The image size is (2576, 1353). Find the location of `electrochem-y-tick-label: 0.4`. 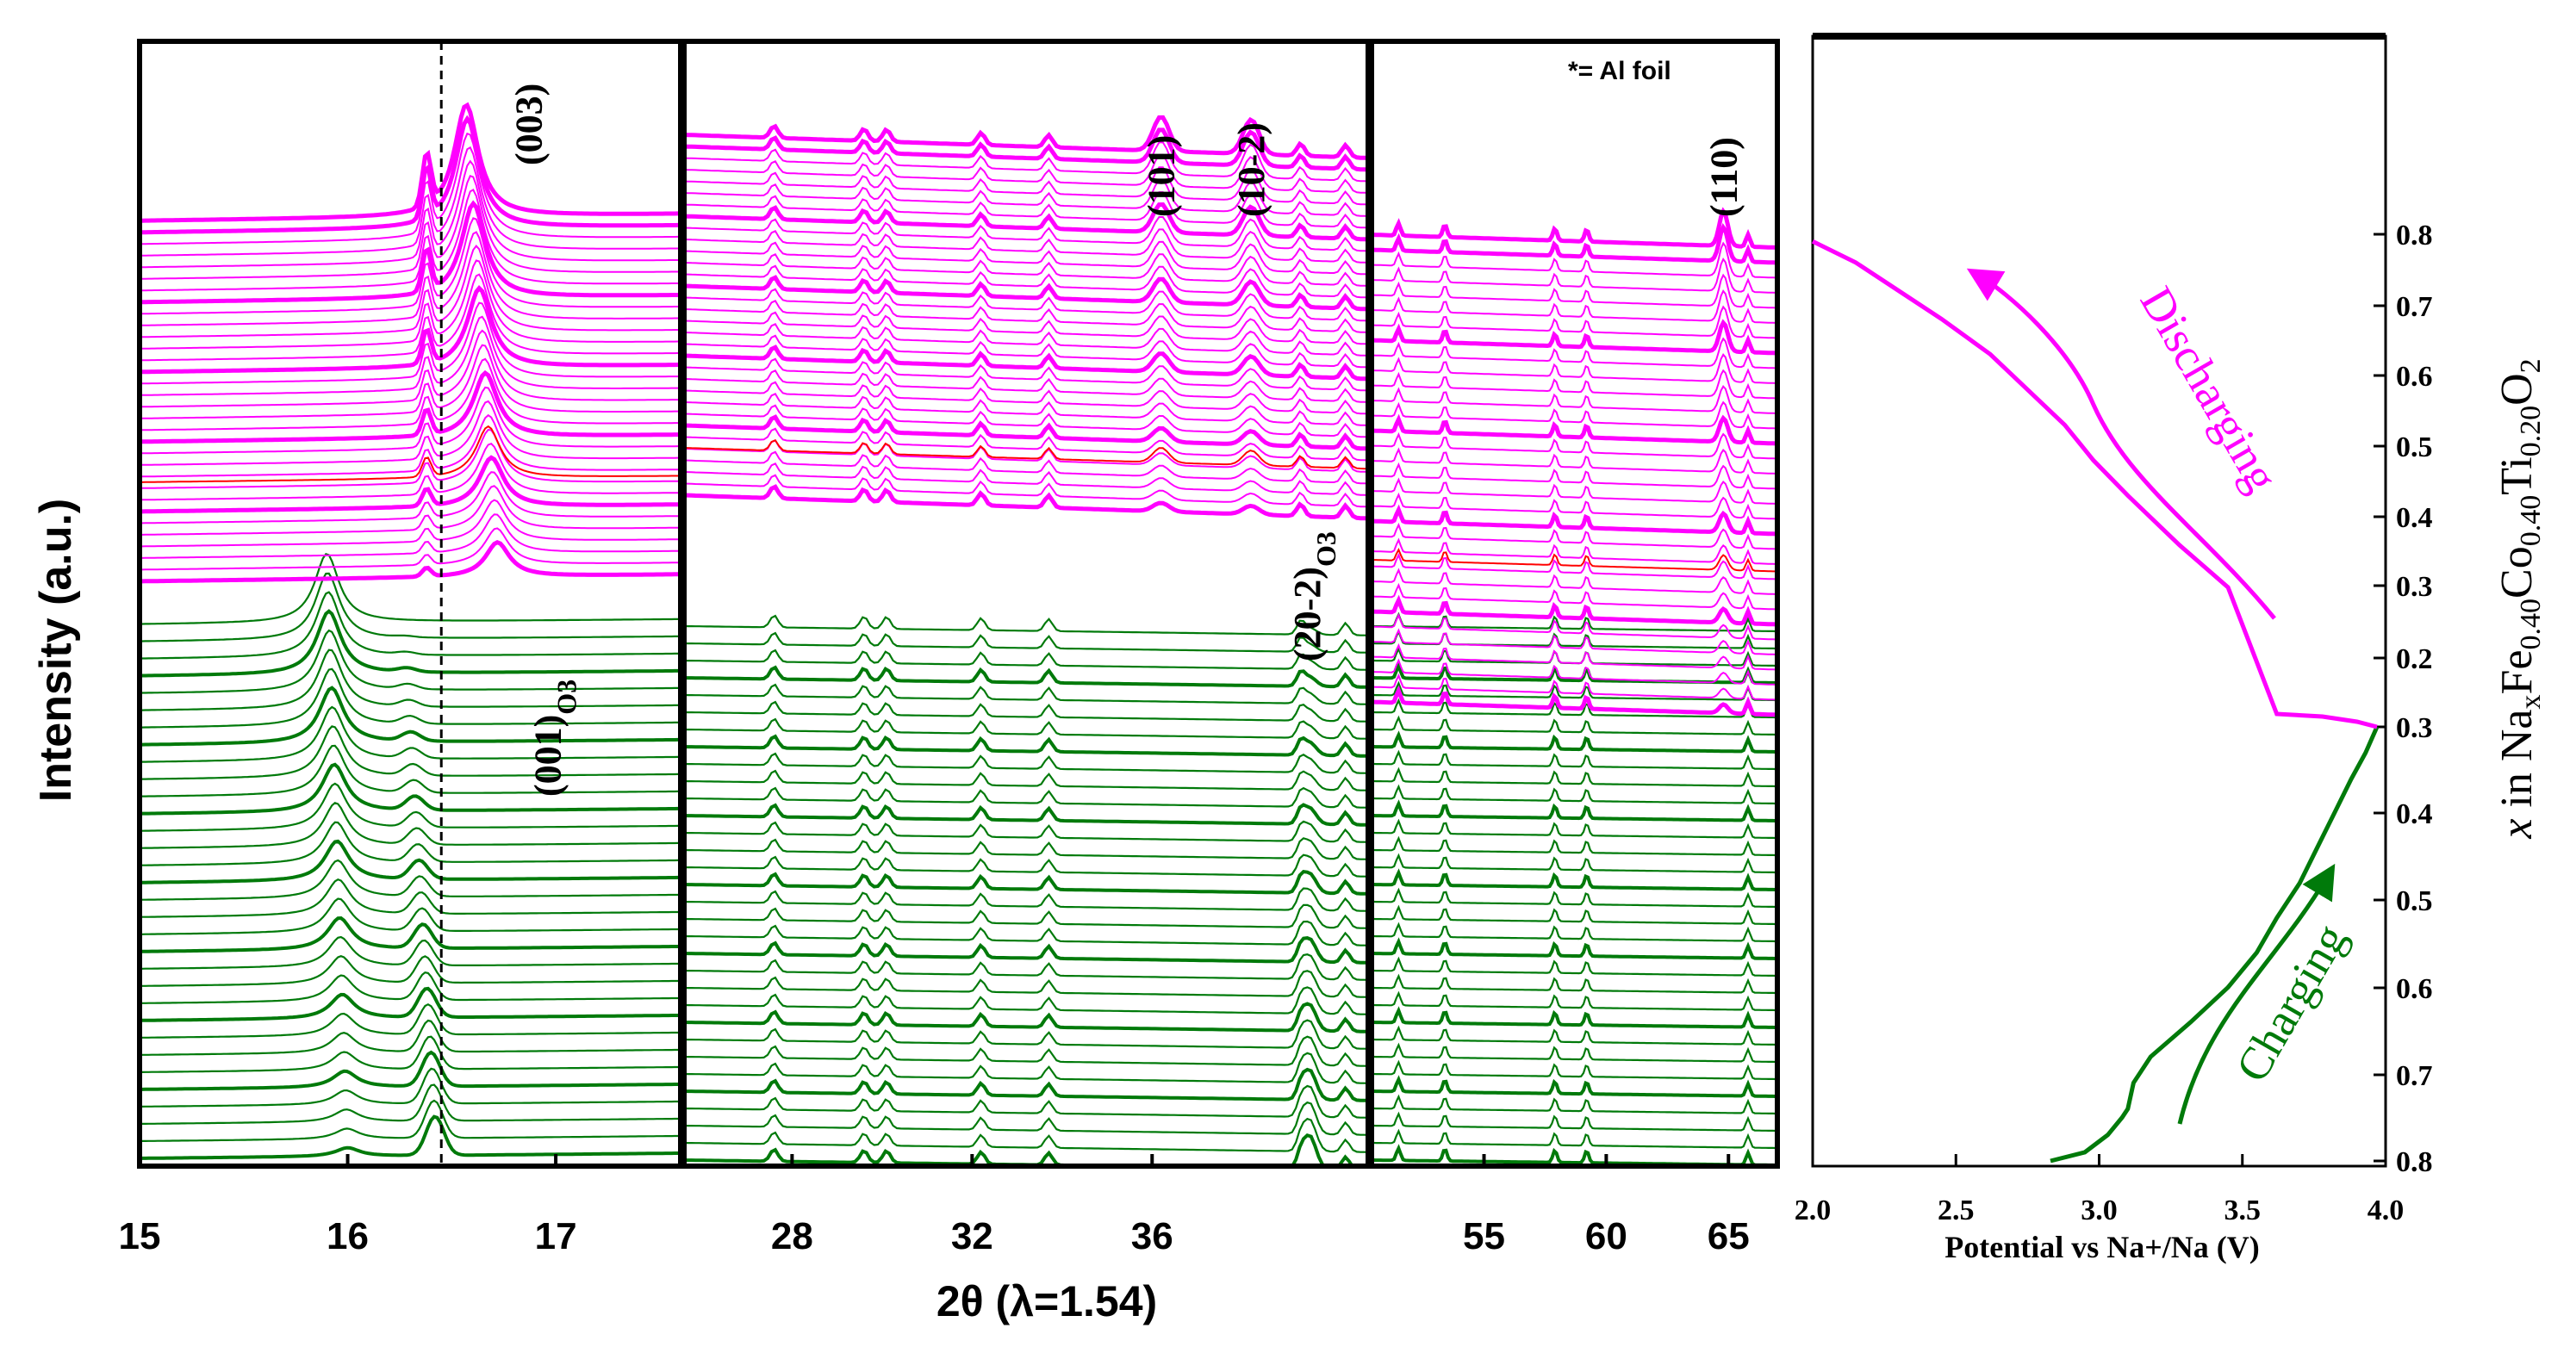

electrochem-y-tick-label: 0.4 is located at coordinates (2415, 814).